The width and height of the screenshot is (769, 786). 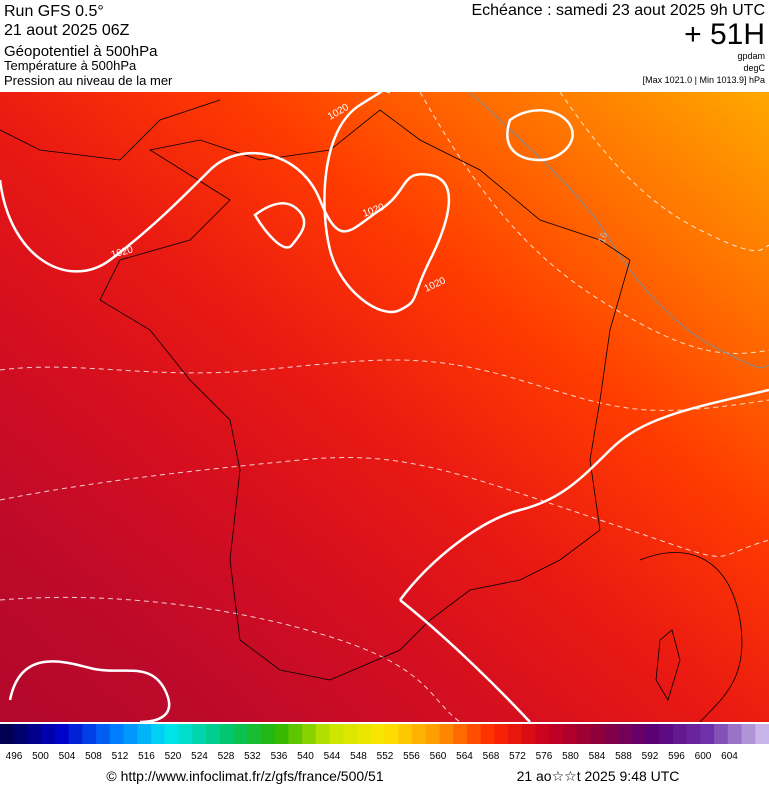 What do you see at coordinates (81, 51) in the screenshot?
I see `field: Géopotentiel à 500hPa` at bounding box center [81, 51].